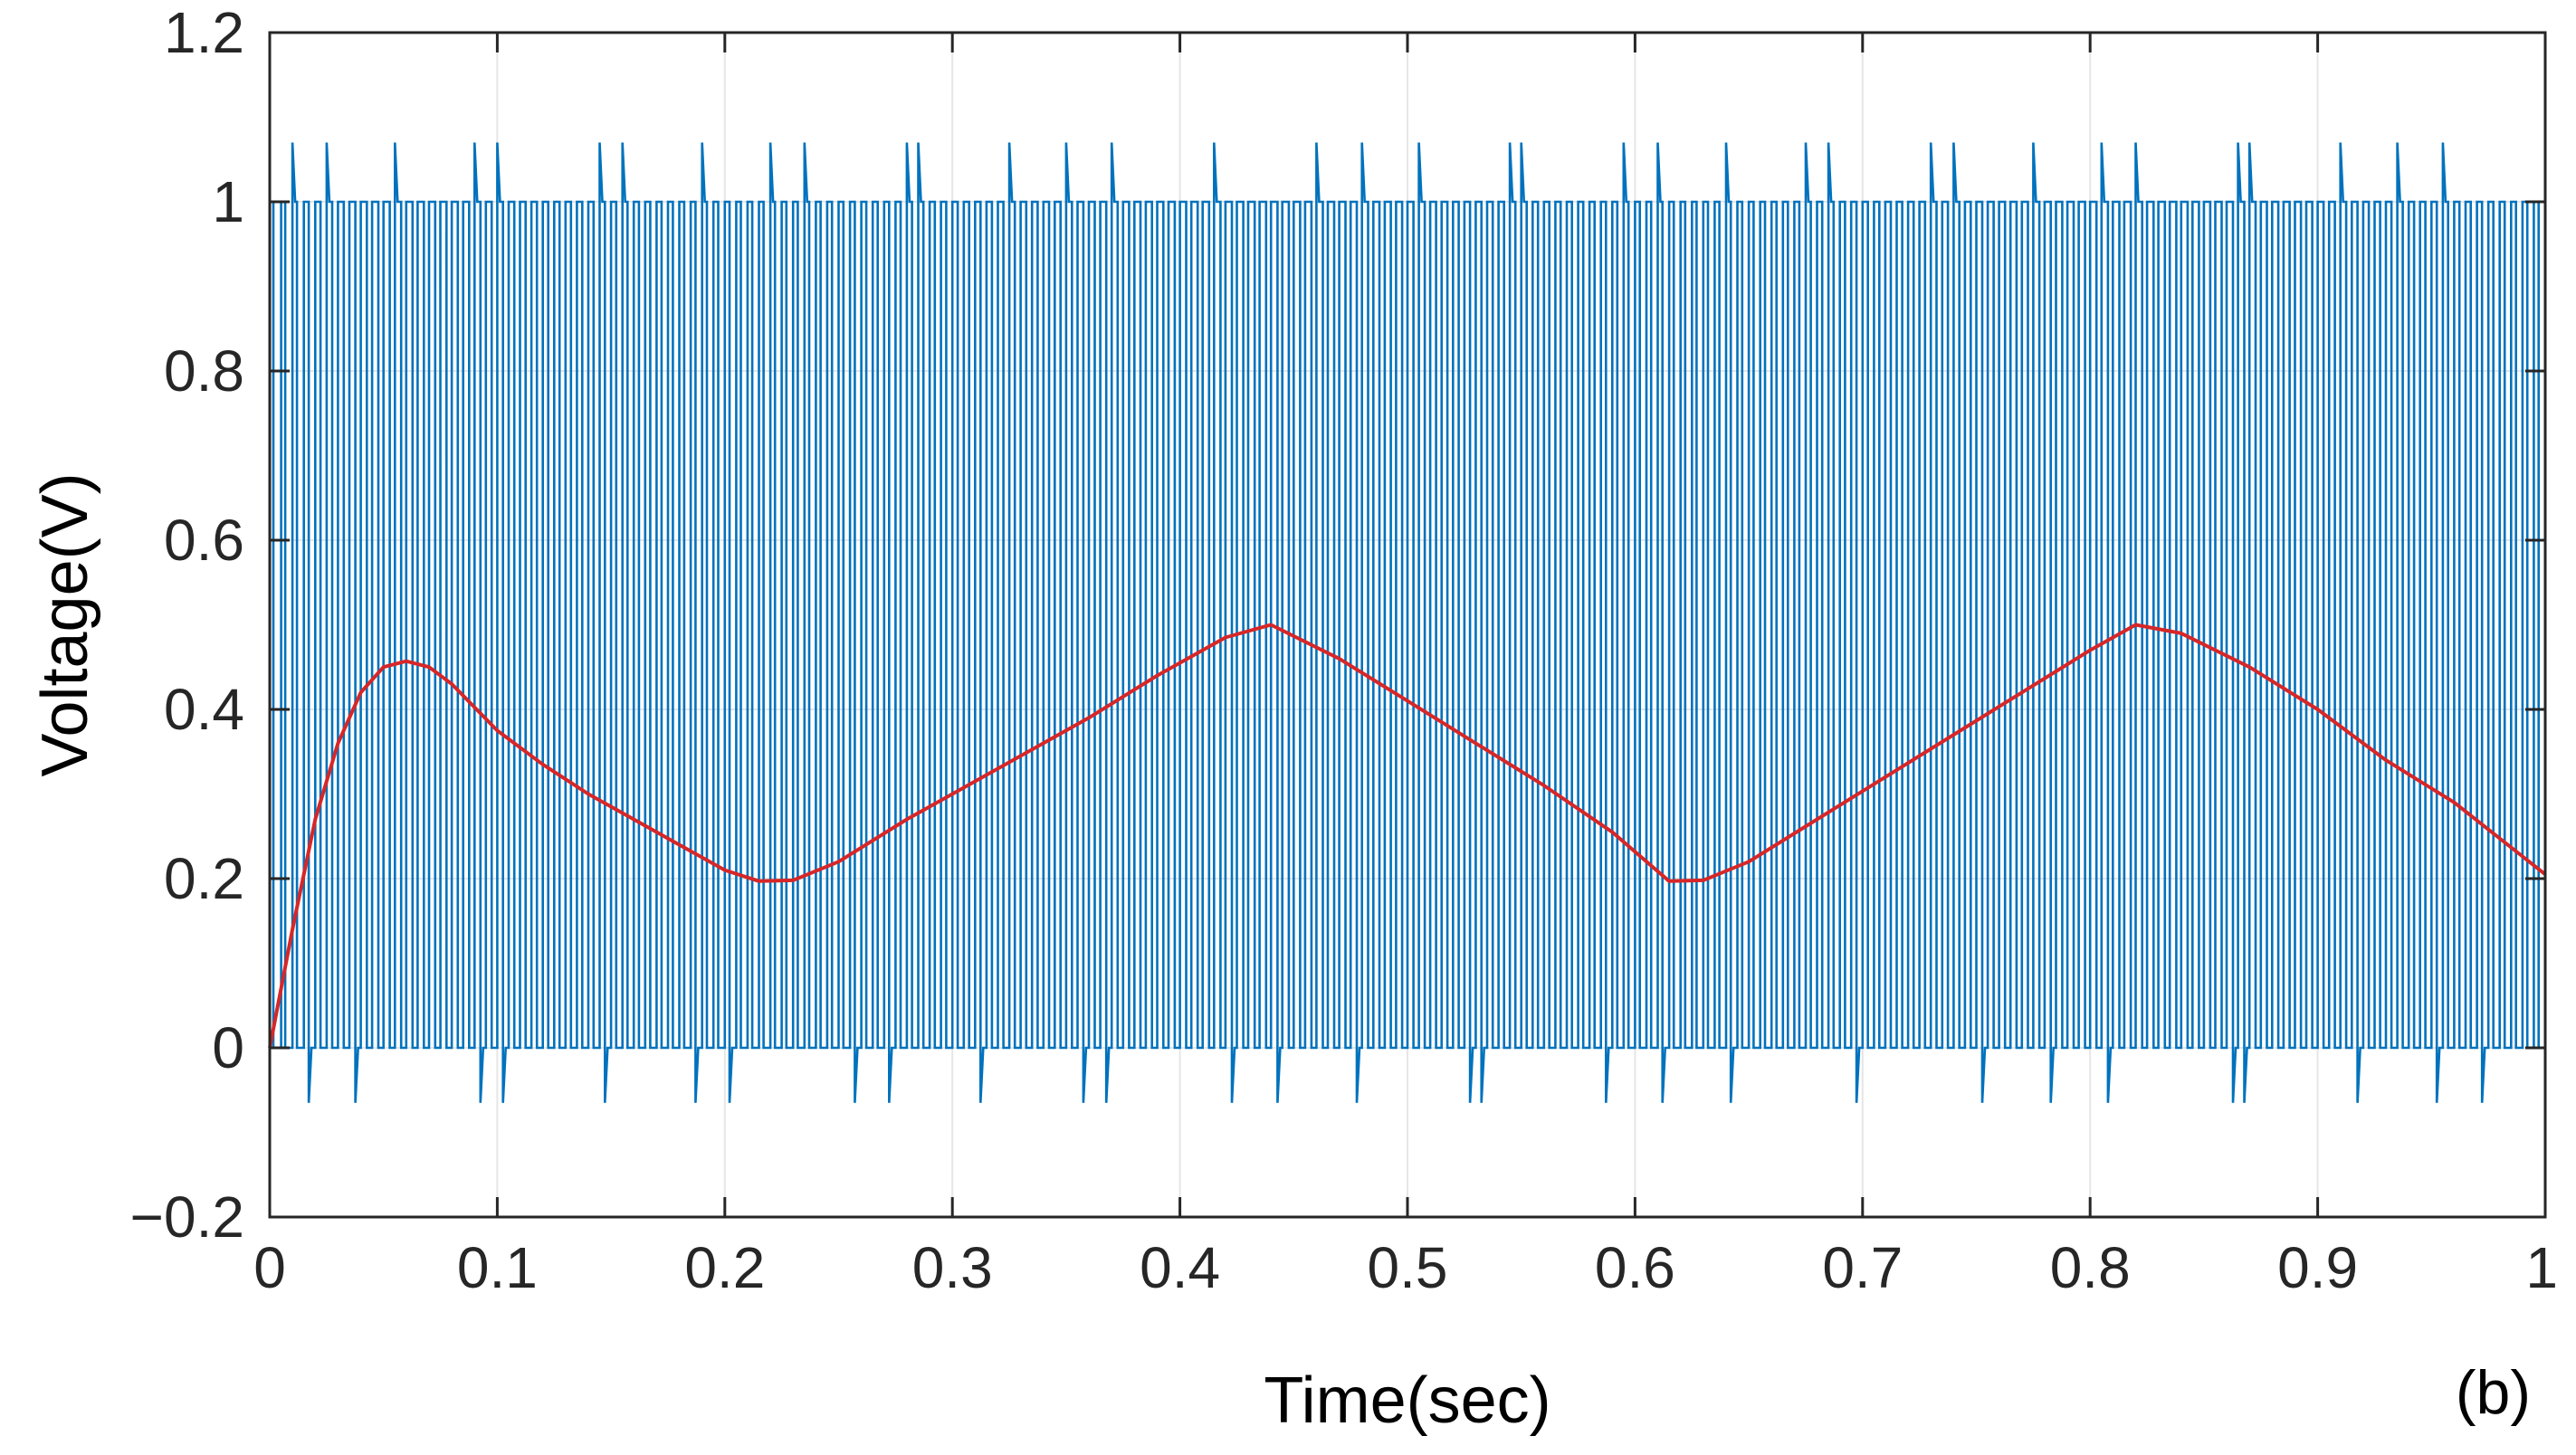  What do you see at coordinates (204, 540) in the screenshot?
I see `y-tick-label-4: 0.6` at bounding box center [204, 540].